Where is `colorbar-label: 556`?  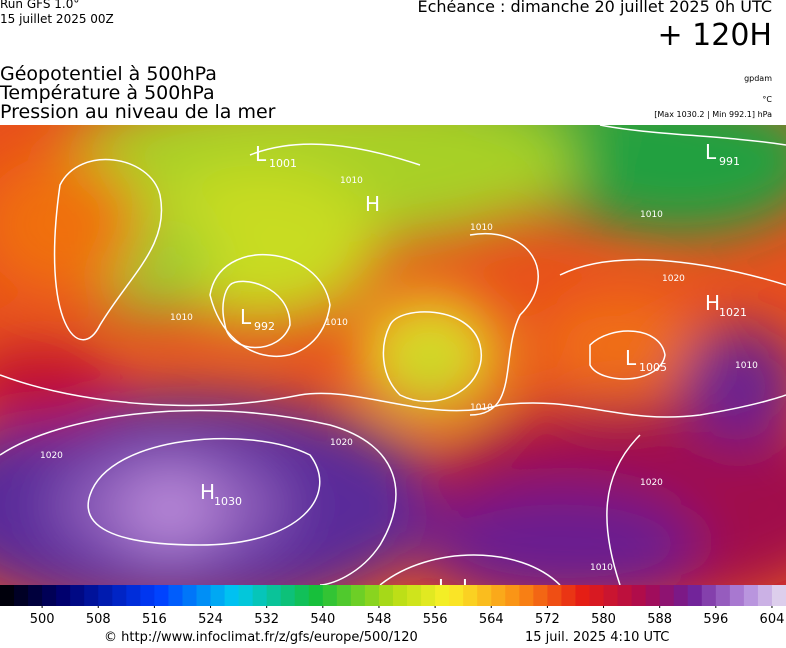 colorbar-label: 556 is located at coordinates (435, 618).